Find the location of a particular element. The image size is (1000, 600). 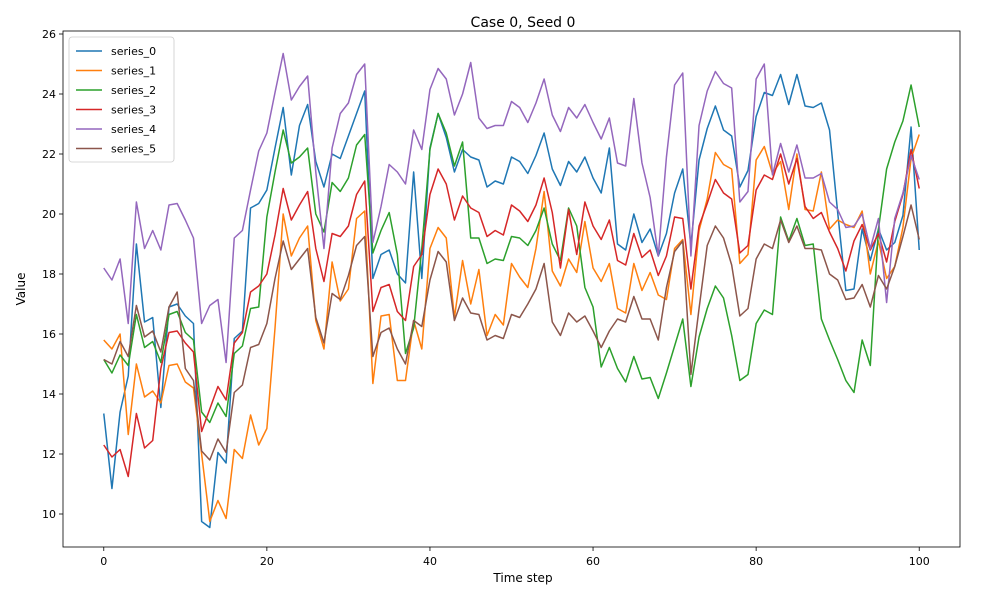

y-tick-label: 10 is located at coordinates (49, 514).